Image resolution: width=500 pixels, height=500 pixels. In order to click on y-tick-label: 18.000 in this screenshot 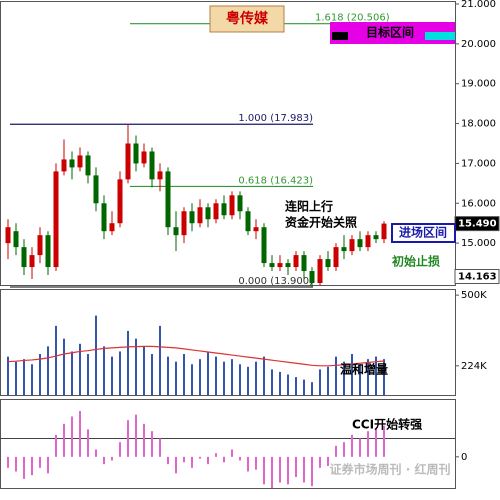, I will do `click(478, 124)`.